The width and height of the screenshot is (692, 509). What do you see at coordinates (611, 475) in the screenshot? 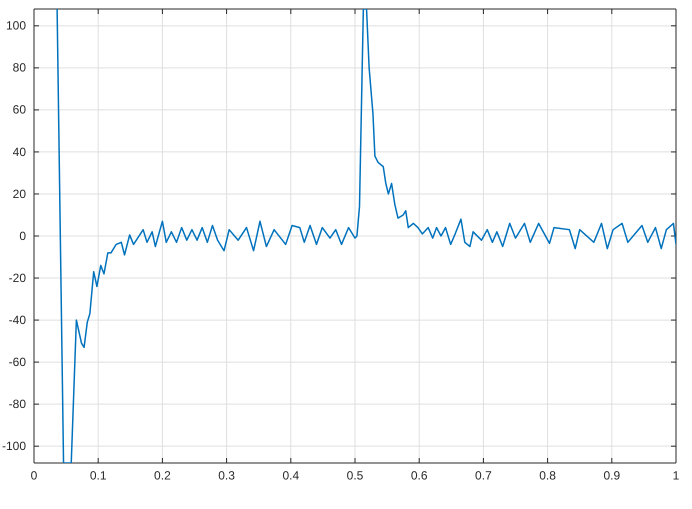
I see `x-tick-label: 0.9` at bounding box center [611, 475].